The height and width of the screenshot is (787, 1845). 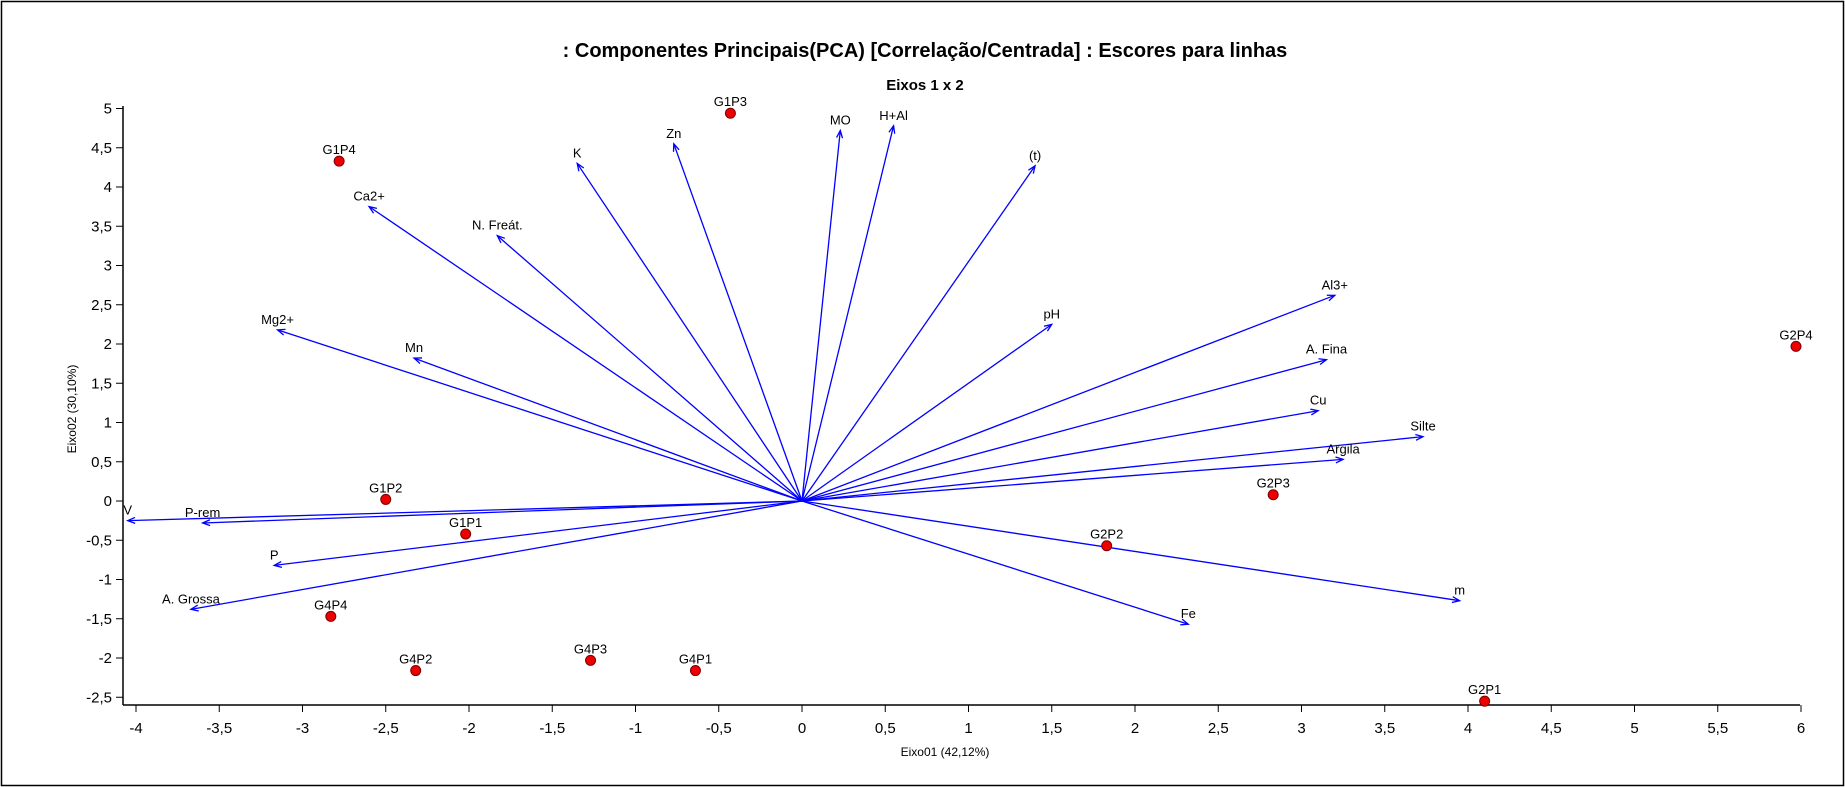 What do you see at coordinates (104, 403) in the screenshot?
I see `y-axis-ticks: 5 4,5 4 3,5 3 2,5 2 1,5 1 0,5 0 -0,5 -1 -1,5 -2 -2,5` at bounding box center [104, 403].